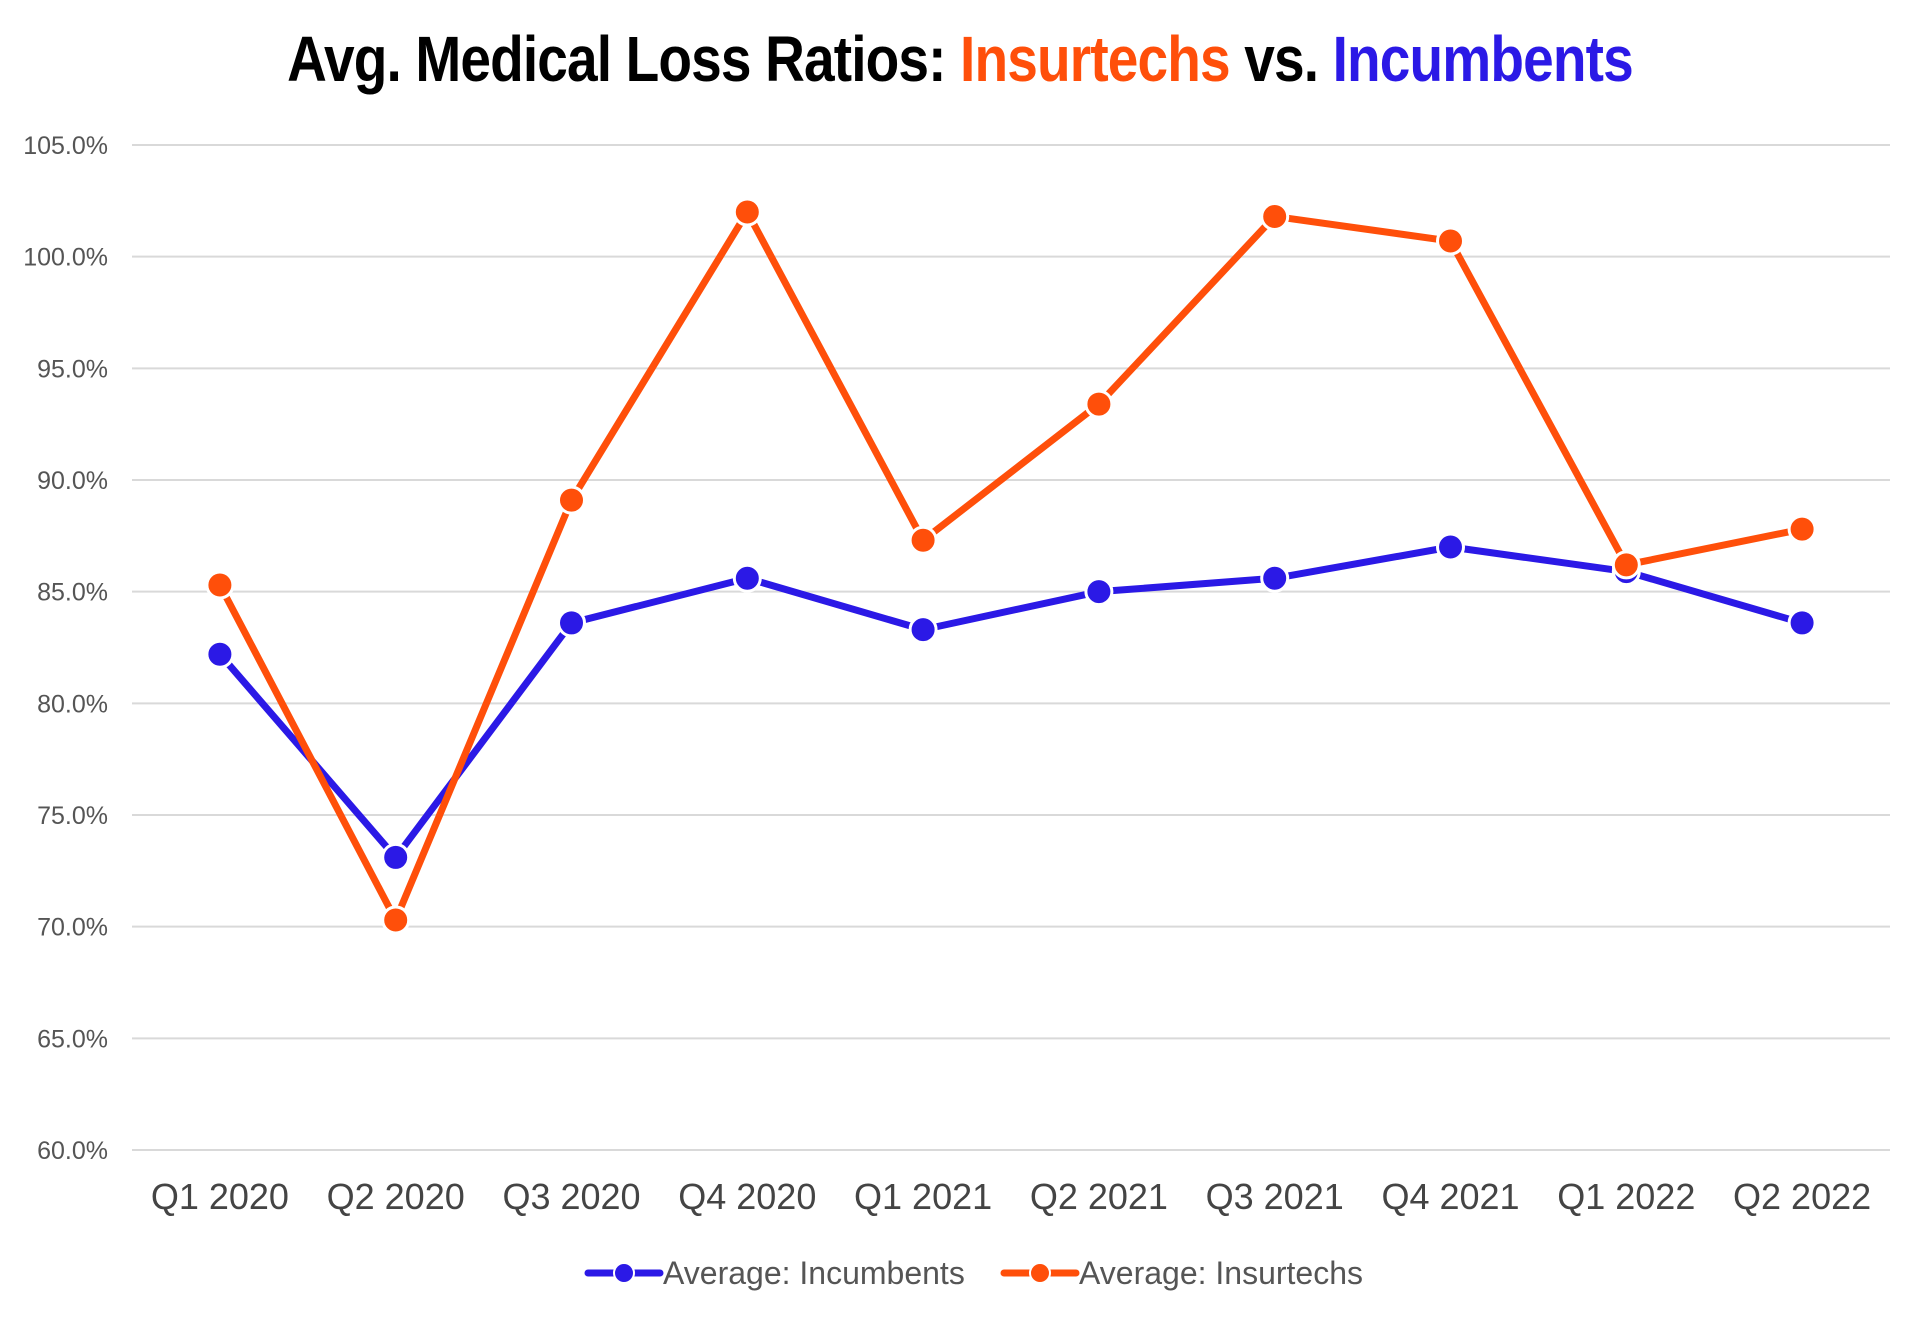 This screenshot has width=1920, height=1319. I want to click on y-tick-label: 105.0%, so click(65, 146).